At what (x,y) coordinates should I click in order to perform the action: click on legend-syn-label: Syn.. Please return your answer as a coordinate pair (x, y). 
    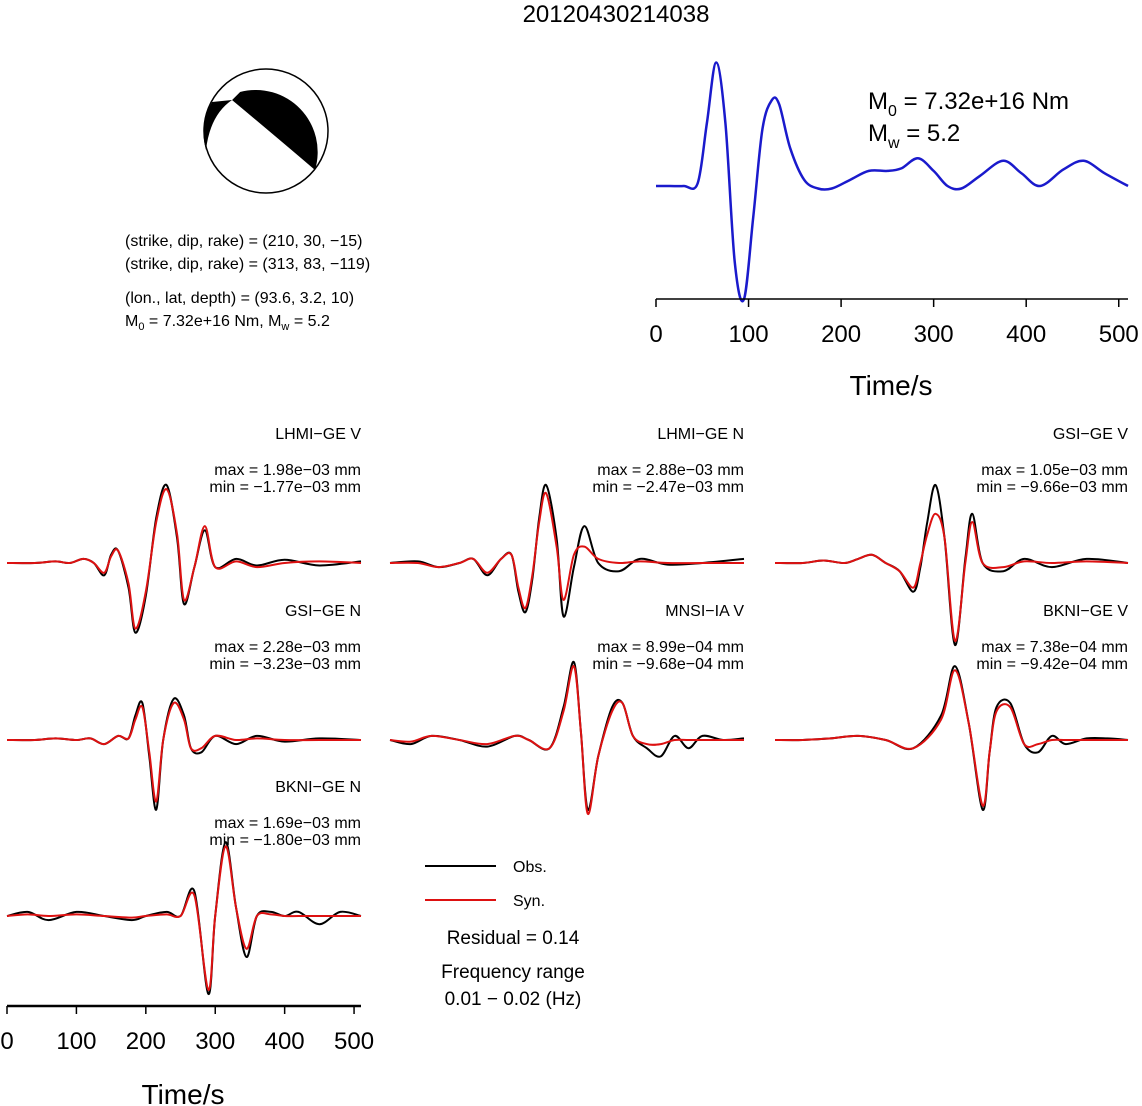
    Looking at the image, I should click on (529, 901).